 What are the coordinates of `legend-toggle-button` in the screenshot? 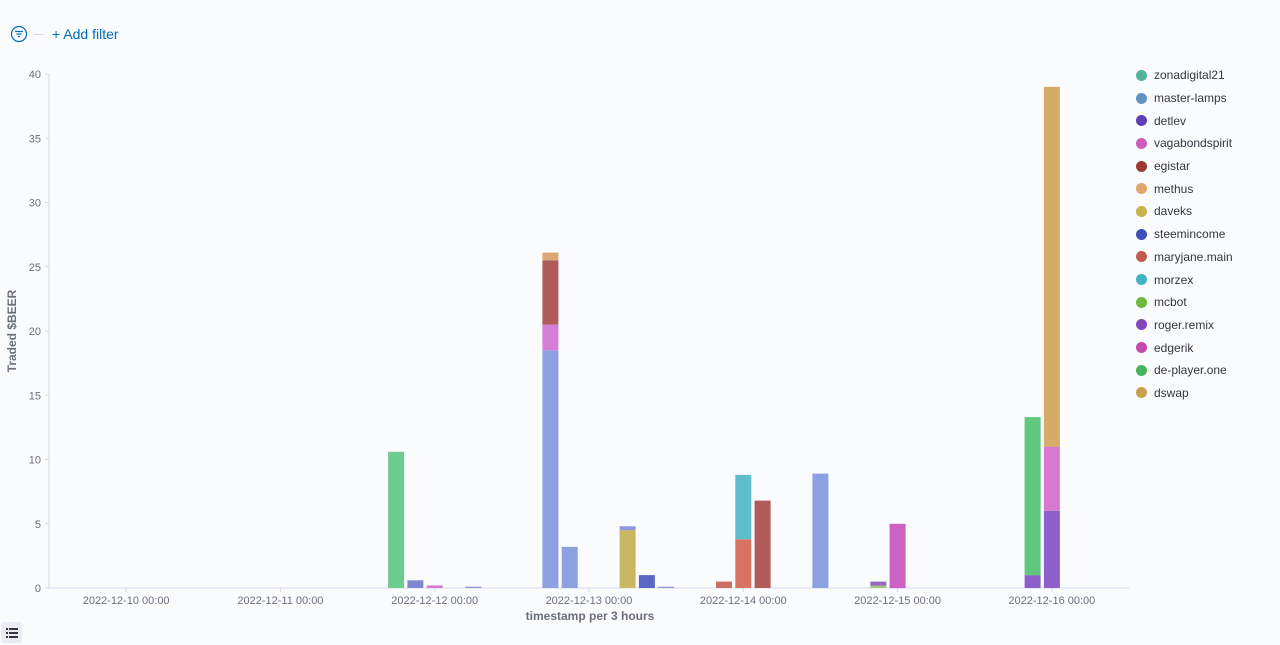 It's located at (11, 632).